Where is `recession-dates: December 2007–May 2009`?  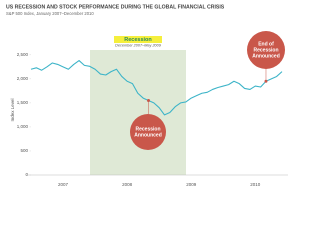
recession-dates: December 2007–May 2009 is located at coordinates (138, 46).